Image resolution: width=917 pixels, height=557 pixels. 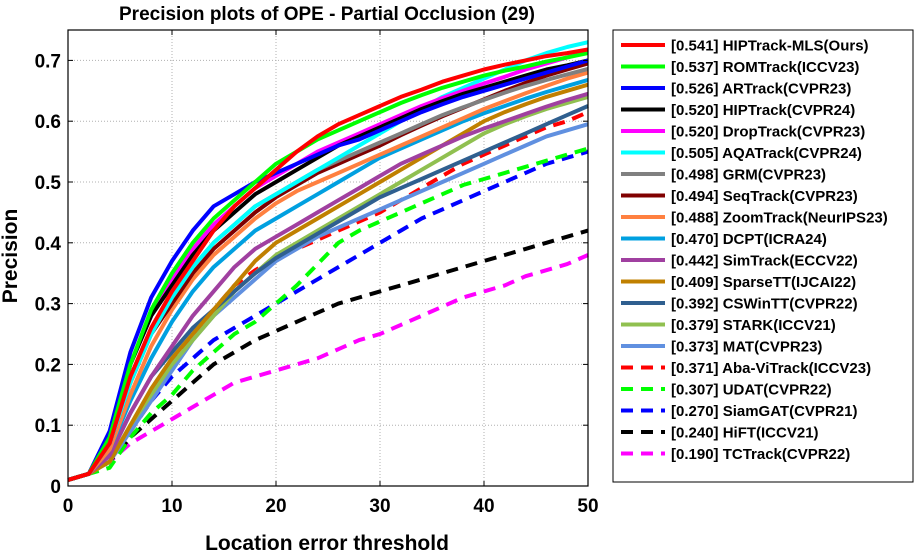 I want to click on legend-label-4: [0.520] HIPTrack(CVPR24), so click(x=763, y=110).